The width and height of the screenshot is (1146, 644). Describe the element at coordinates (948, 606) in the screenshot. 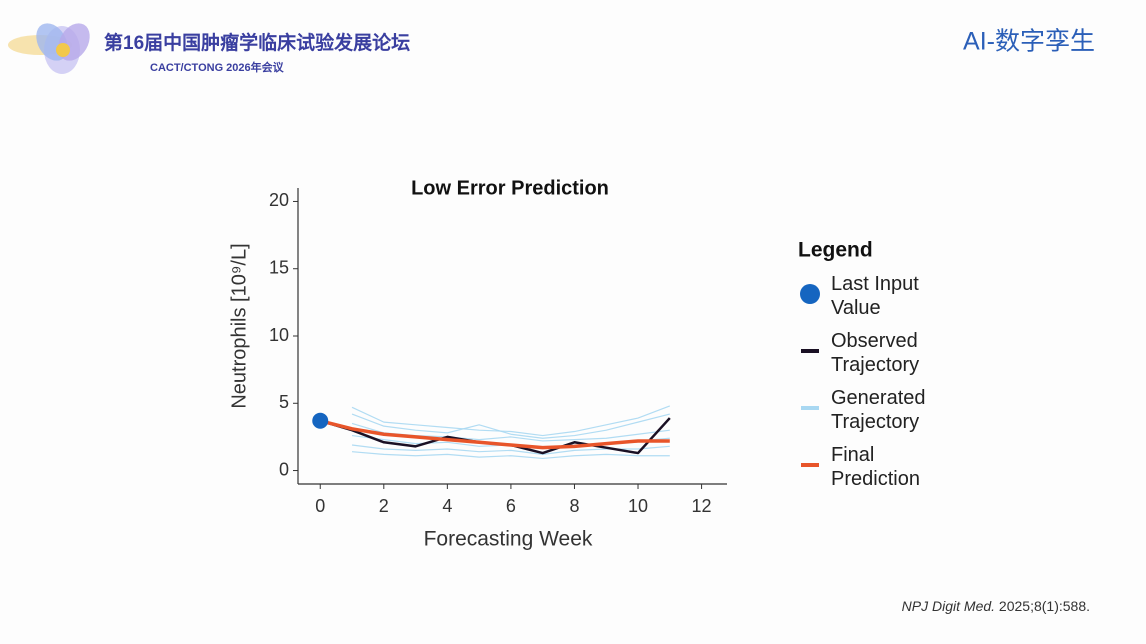

I see `citation-journal: NPJ Digit Med.` at that location.